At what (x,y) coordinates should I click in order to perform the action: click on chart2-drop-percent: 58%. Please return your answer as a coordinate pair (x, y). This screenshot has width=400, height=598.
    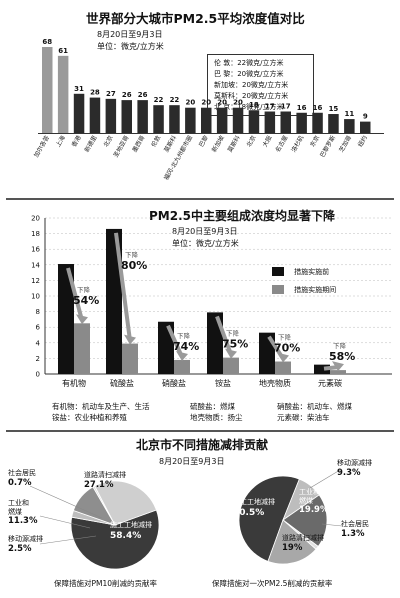
    Looking at the image, I should click on (342, 356).